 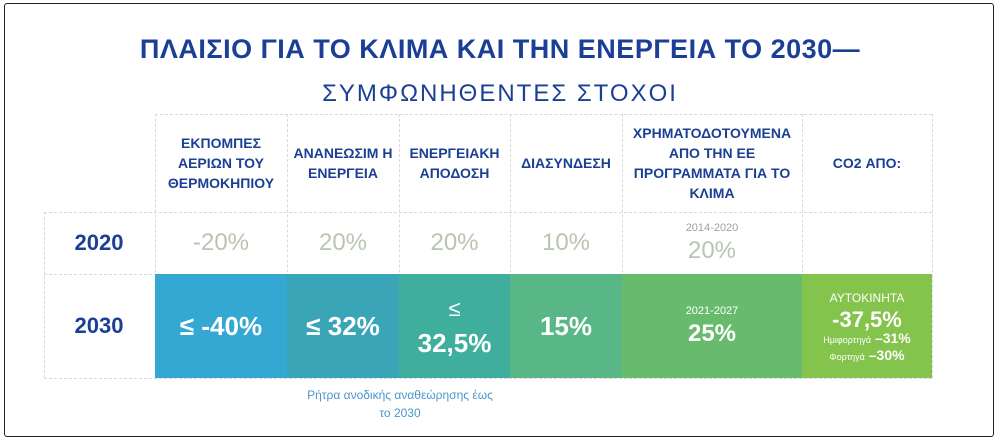 What do you see at coordinates (886, 355) in the screenshot?
I see `trucks-value: –30%` at bounding box center [886, 355].